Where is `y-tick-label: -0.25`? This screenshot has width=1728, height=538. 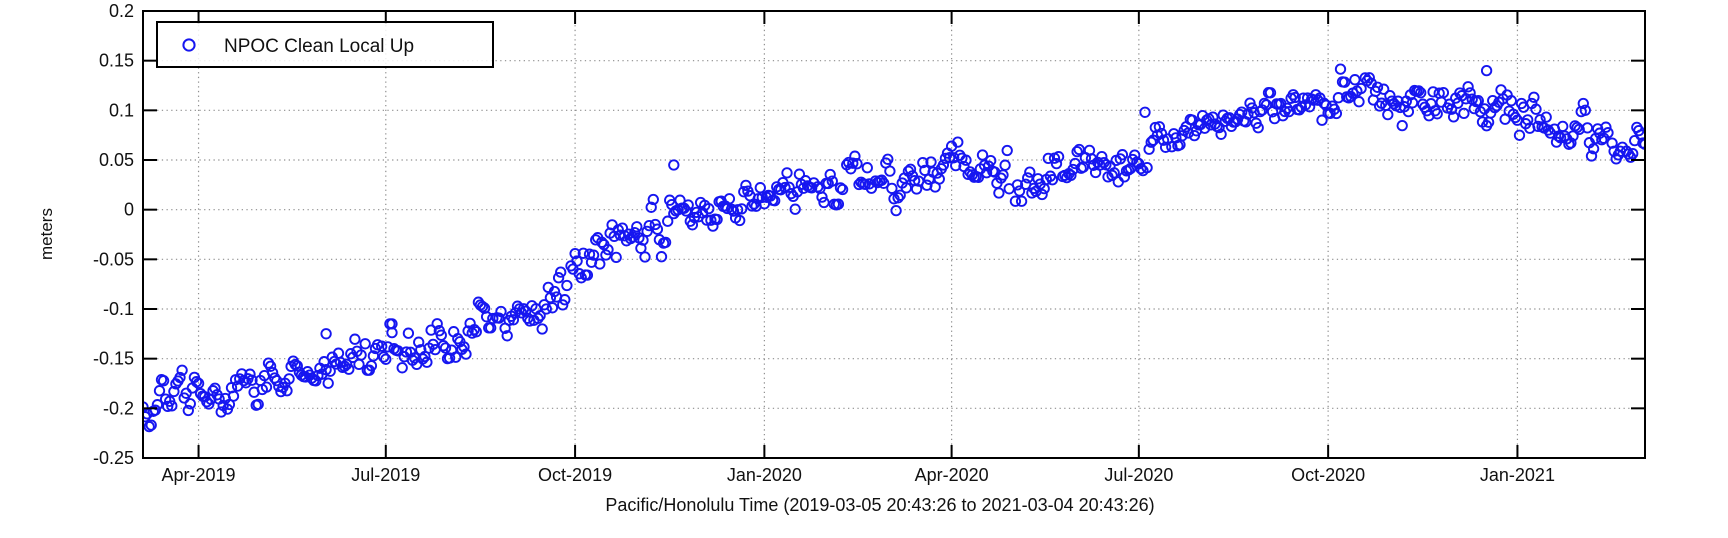 y-tick-label: -0.25 is located at coordinates (113, 458).